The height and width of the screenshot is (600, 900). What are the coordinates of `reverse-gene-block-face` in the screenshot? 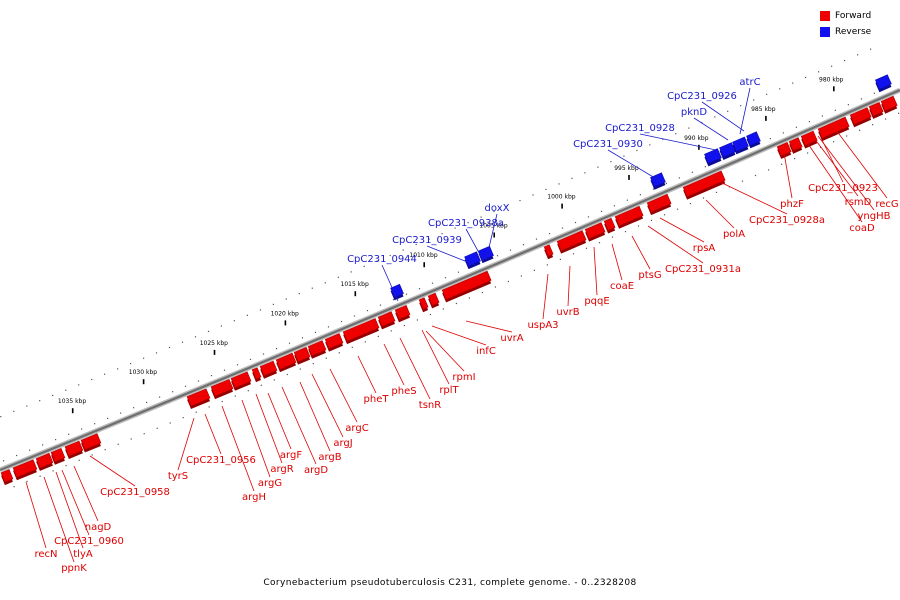 It's located at (883, 82).